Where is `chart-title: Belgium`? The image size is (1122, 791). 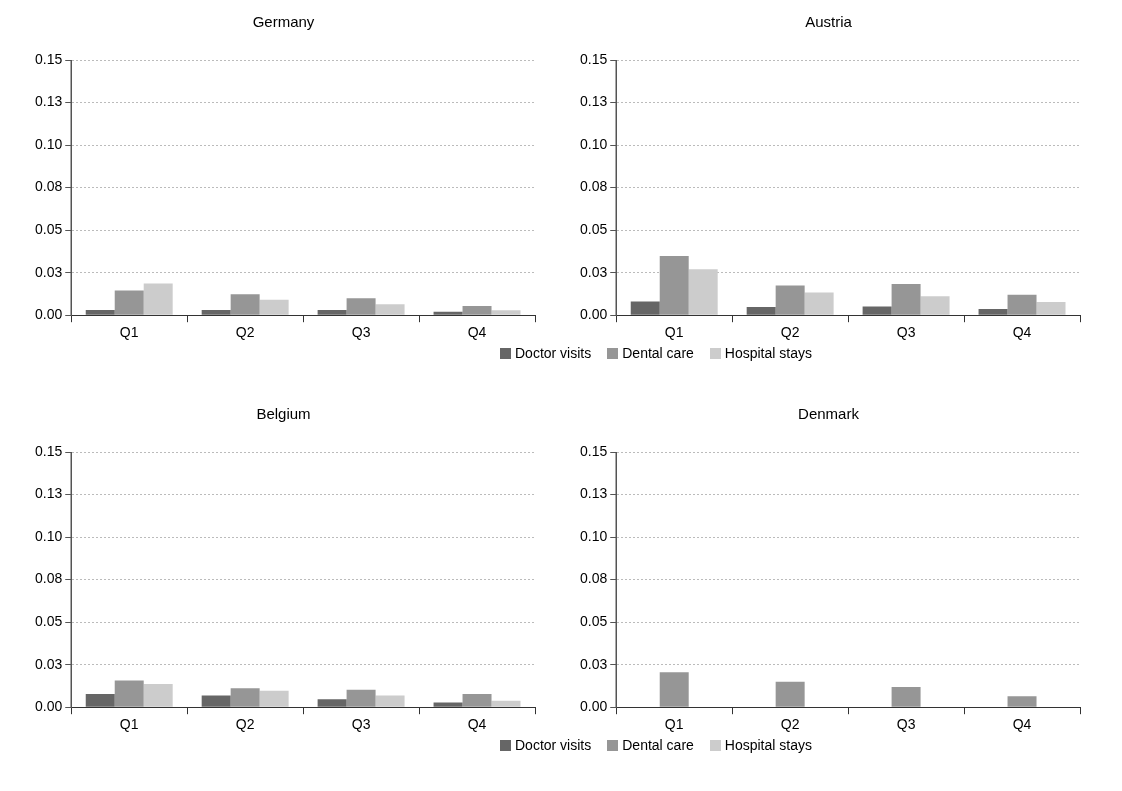 chart-title: Belgium is located at coordinates (283, 414).